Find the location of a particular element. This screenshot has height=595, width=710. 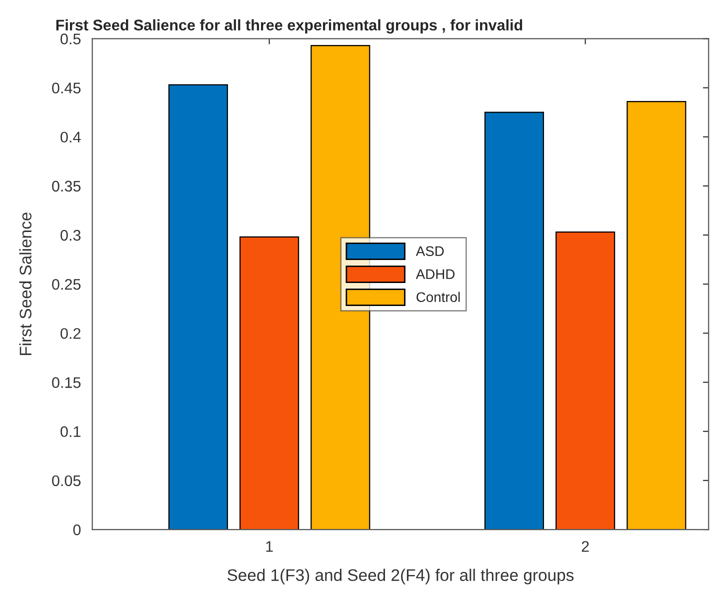

y-tick-label: 0.2 is located at coordinates (70, 333).